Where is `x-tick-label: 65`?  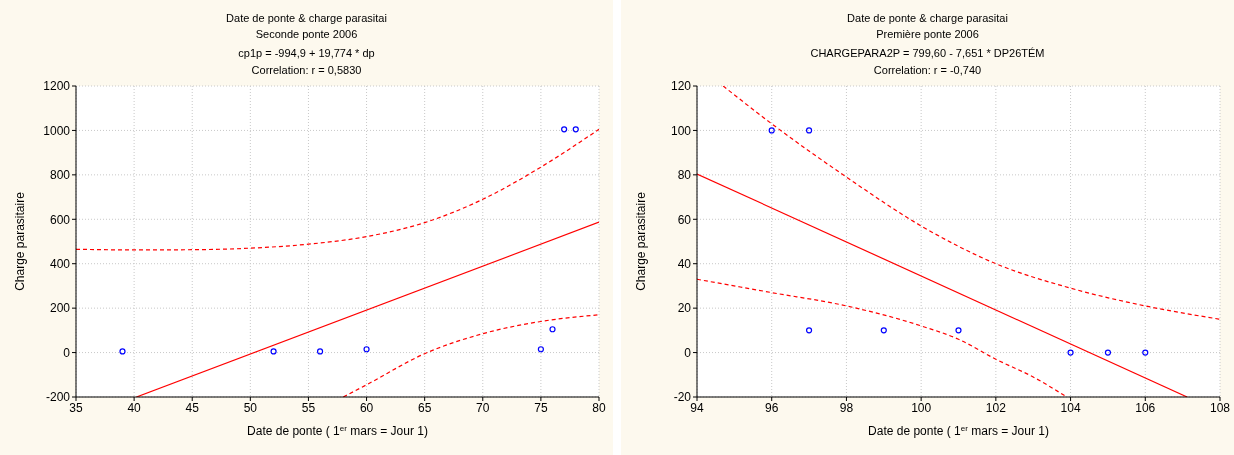 x-tick-label: 65 is located at coordinates (424, 407).